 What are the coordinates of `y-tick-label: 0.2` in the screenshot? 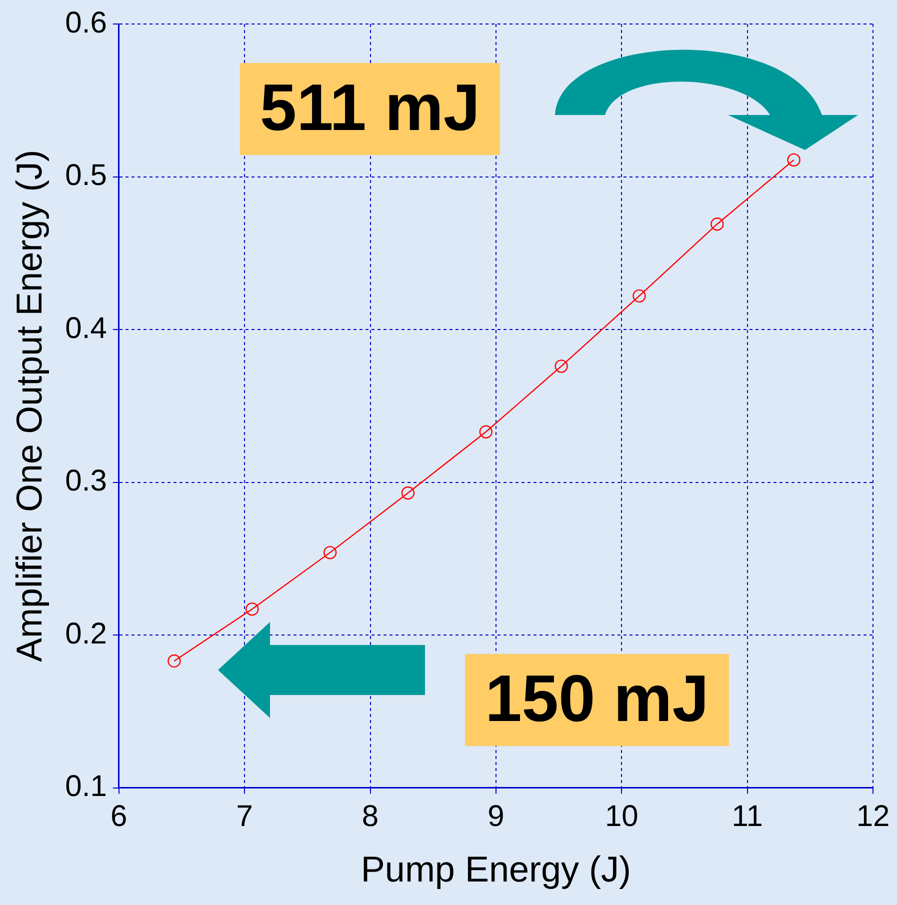 It's located at (86, 633).